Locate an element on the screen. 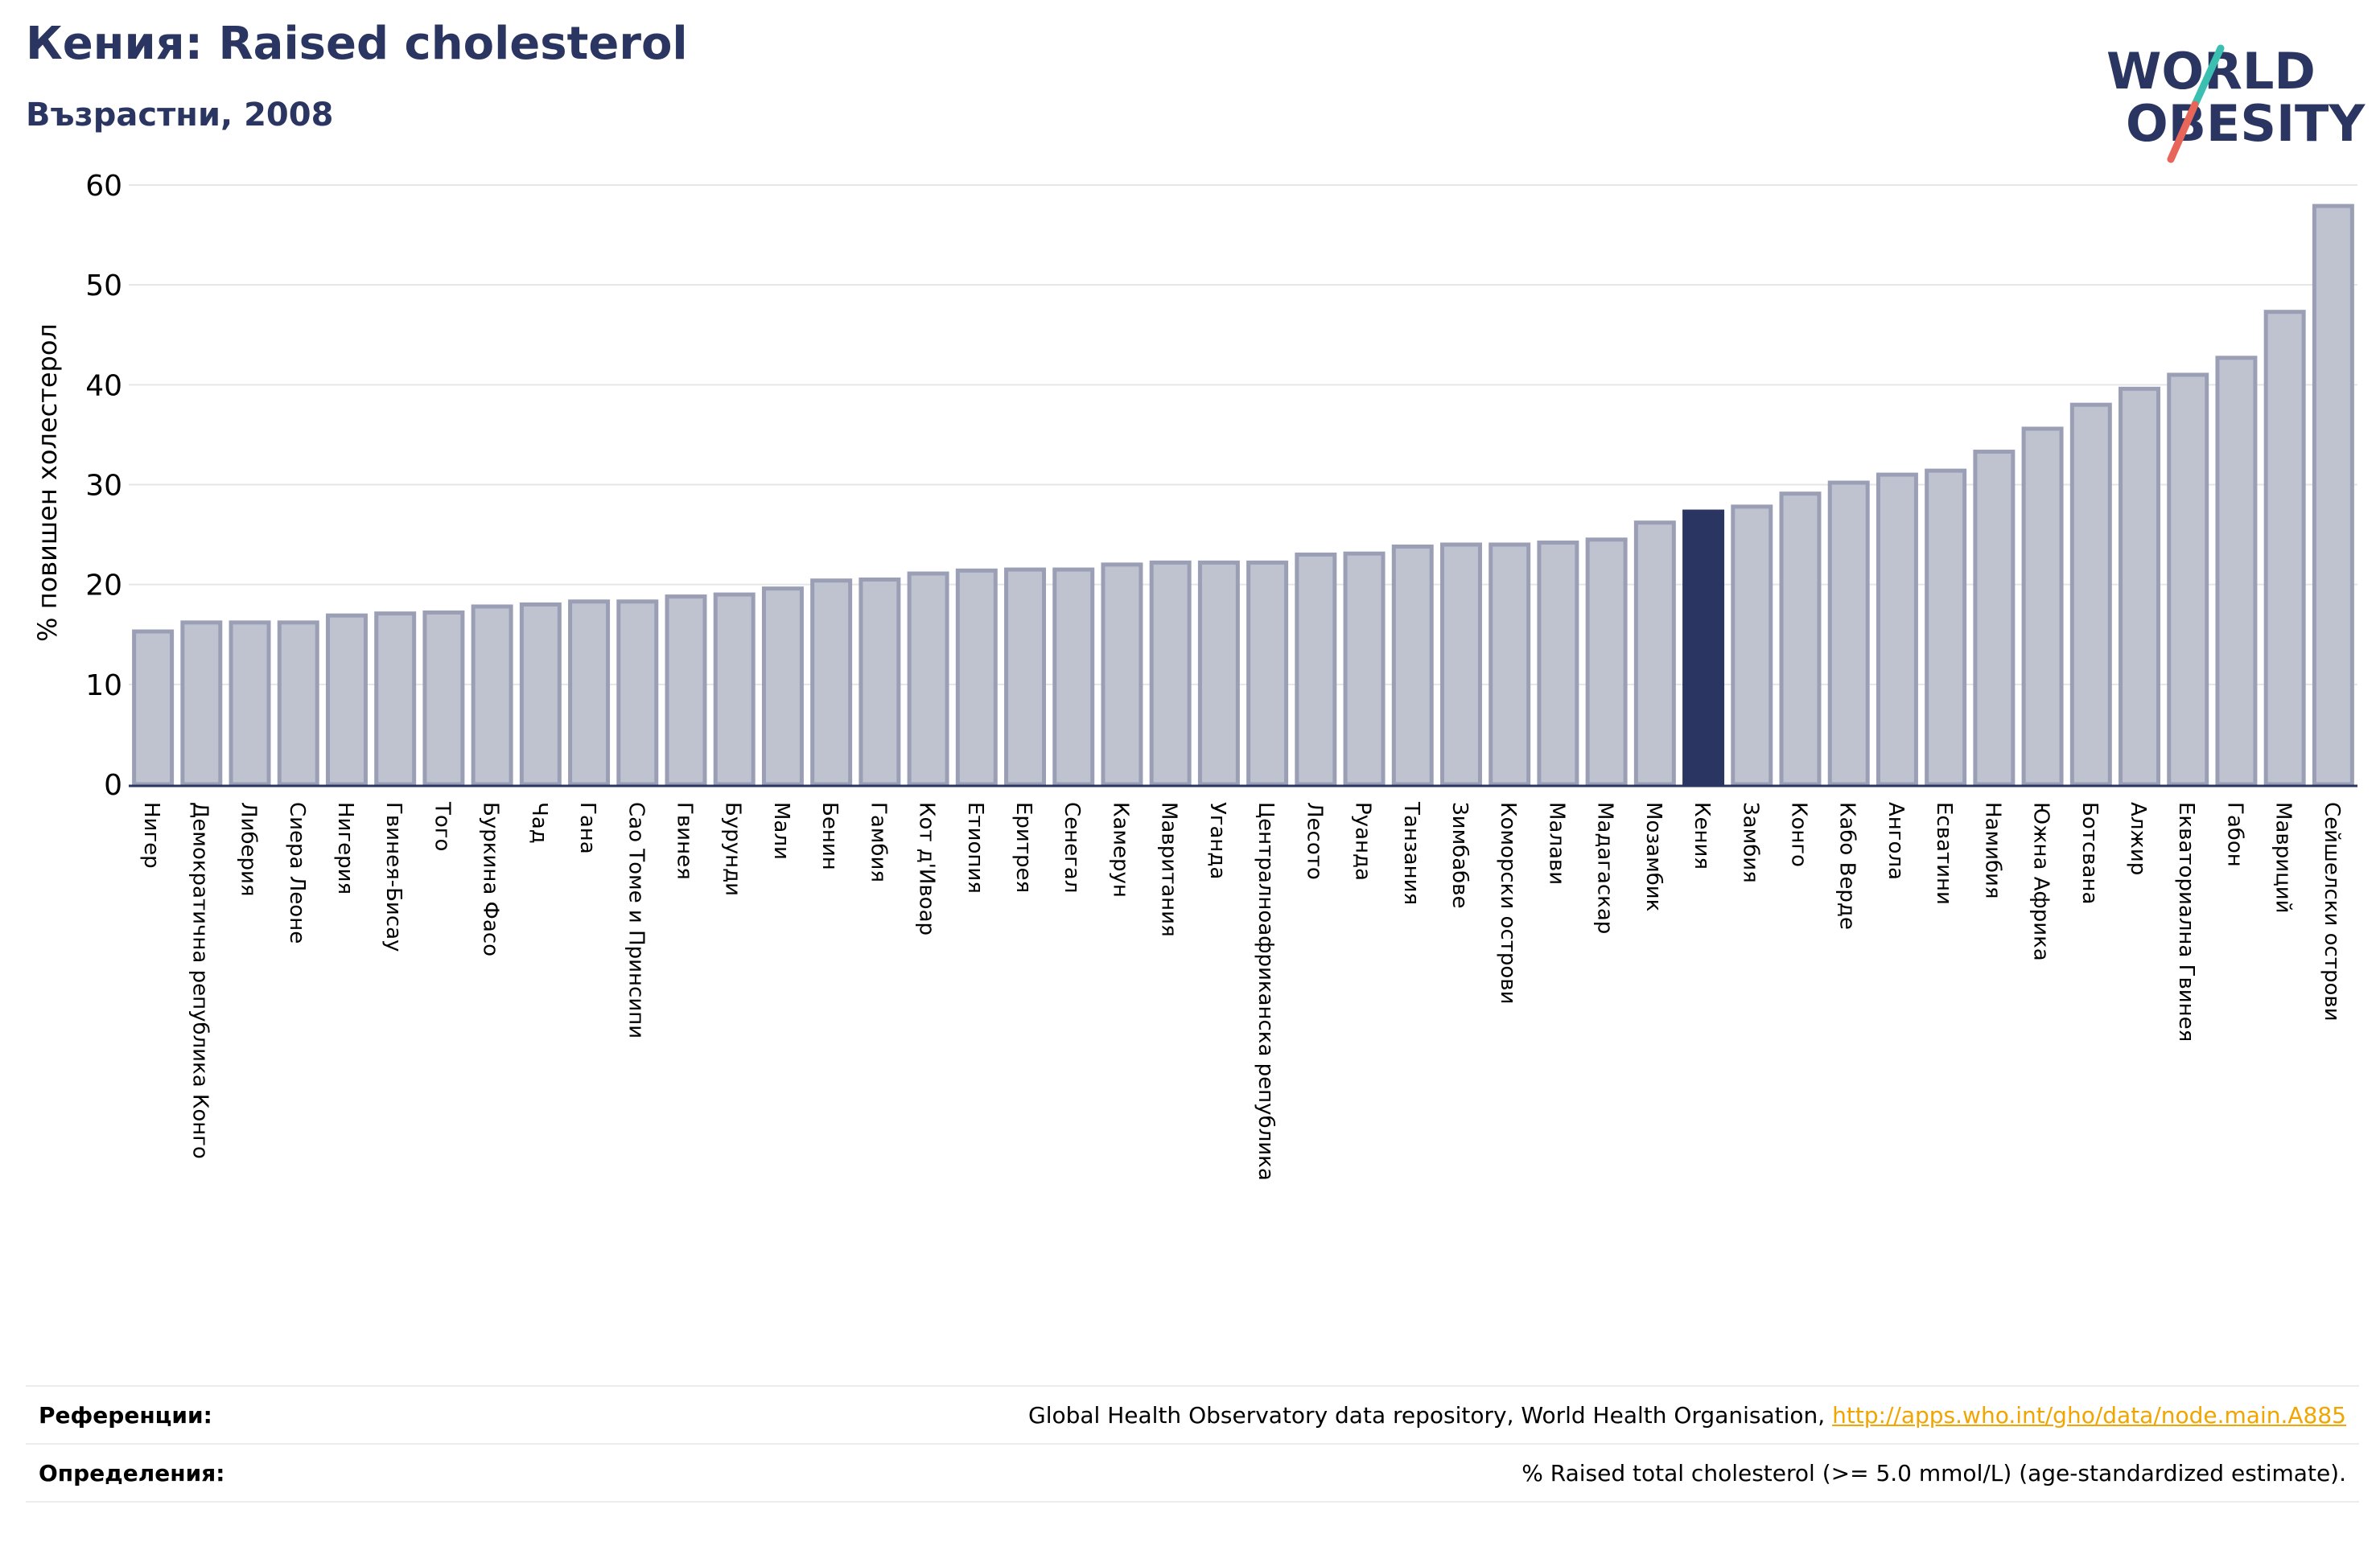 The height and width of the screenshot is (1542, 2380). x-tick-label: Намибия is located at coordinates (1992, 850).